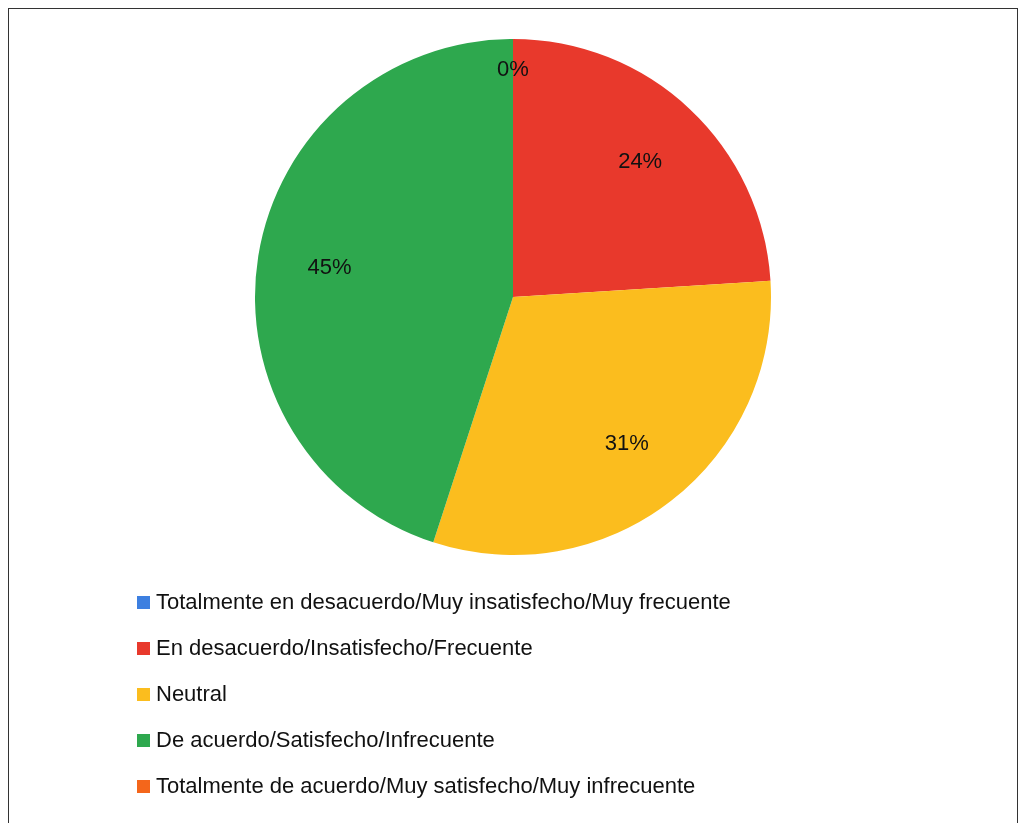  I want to click on legend-label: En desacuerdo/Insatisfecho/Frecuente, so click(344, 648).